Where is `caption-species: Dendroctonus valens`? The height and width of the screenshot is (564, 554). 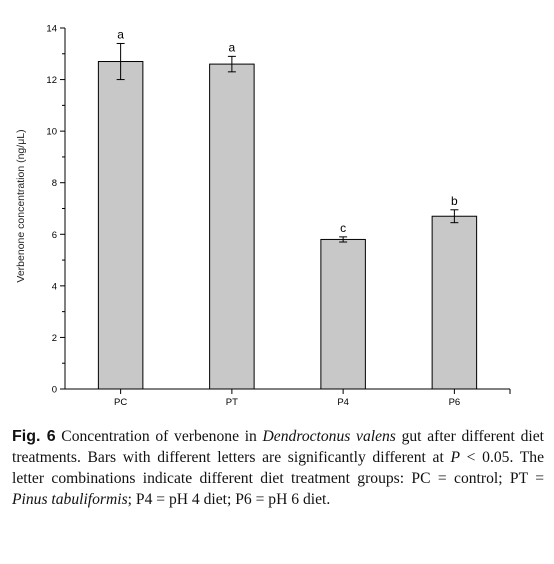 caption-species: Dendroctonus valens is located at coordinates (329, 436).